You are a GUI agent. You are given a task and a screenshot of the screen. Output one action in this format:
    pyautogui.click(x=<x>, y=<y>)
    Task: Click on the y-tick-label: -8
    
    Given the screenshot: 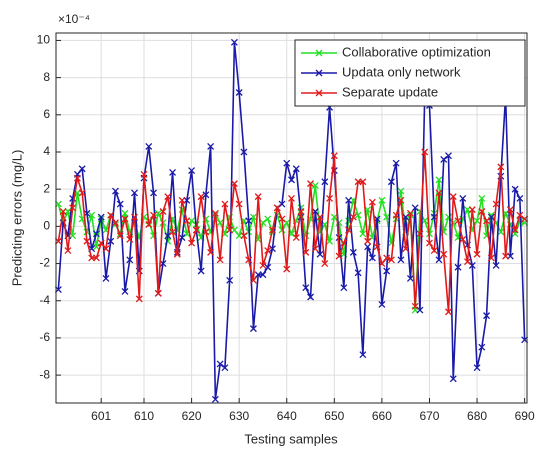 What is the action you would take?
    pyautogui.click(x=44, y=374)
    